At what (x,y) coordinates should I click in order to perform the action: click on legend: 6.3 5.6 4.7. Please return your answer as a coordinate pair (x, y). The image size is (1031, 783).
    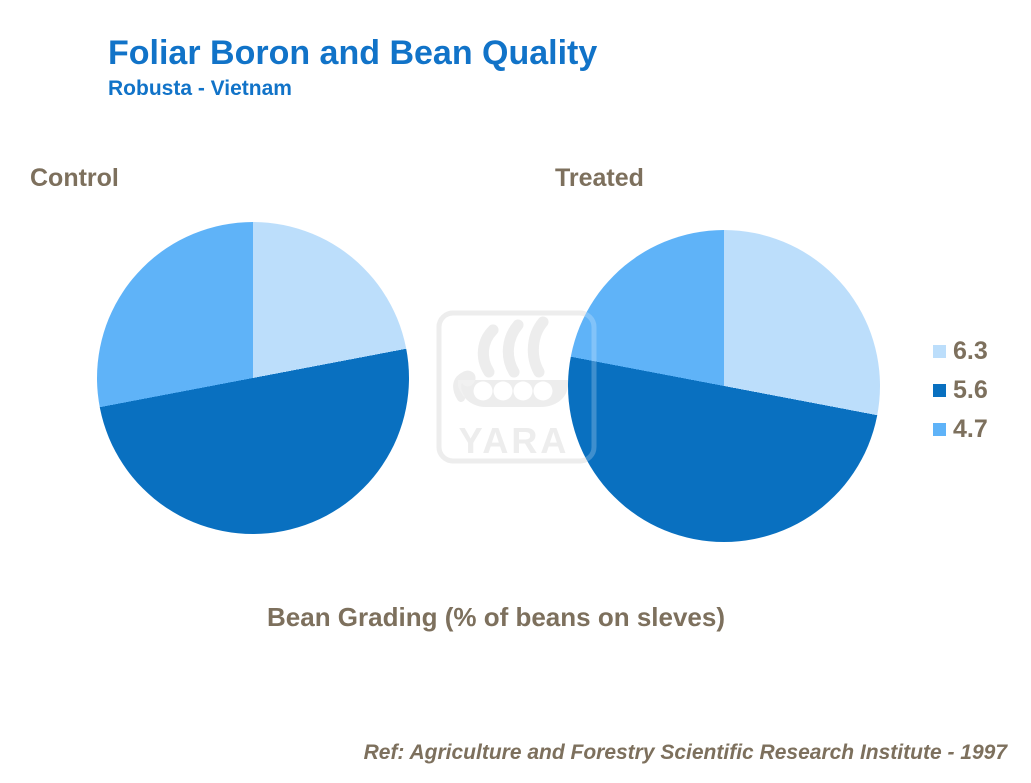
    Looking at the image, I should click on (960, 396).